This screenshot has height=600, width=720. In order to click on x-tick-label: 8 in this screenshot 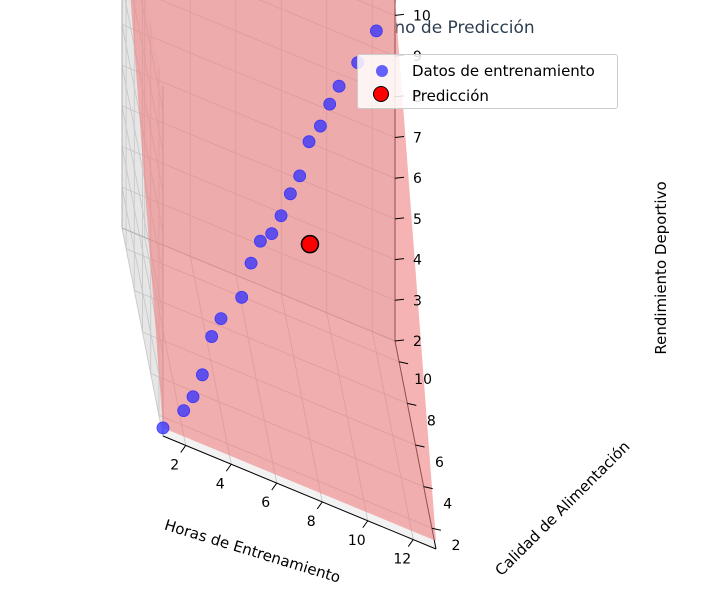, I will do `click(311, 522)`.